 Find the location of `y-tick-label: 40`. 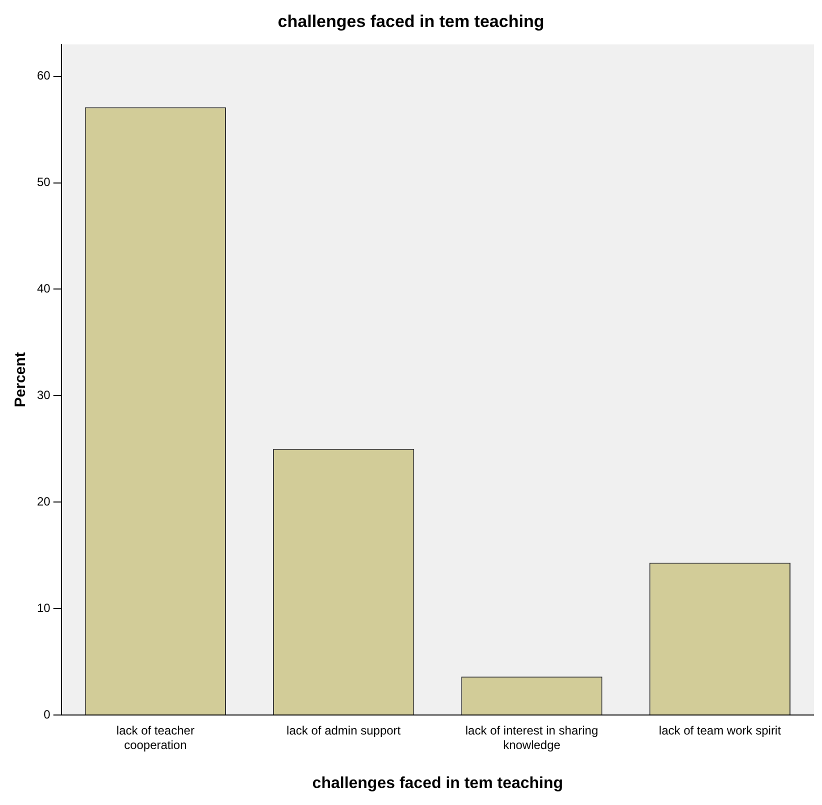

y-tick-label: 40 is located at coordinates (43, 289).